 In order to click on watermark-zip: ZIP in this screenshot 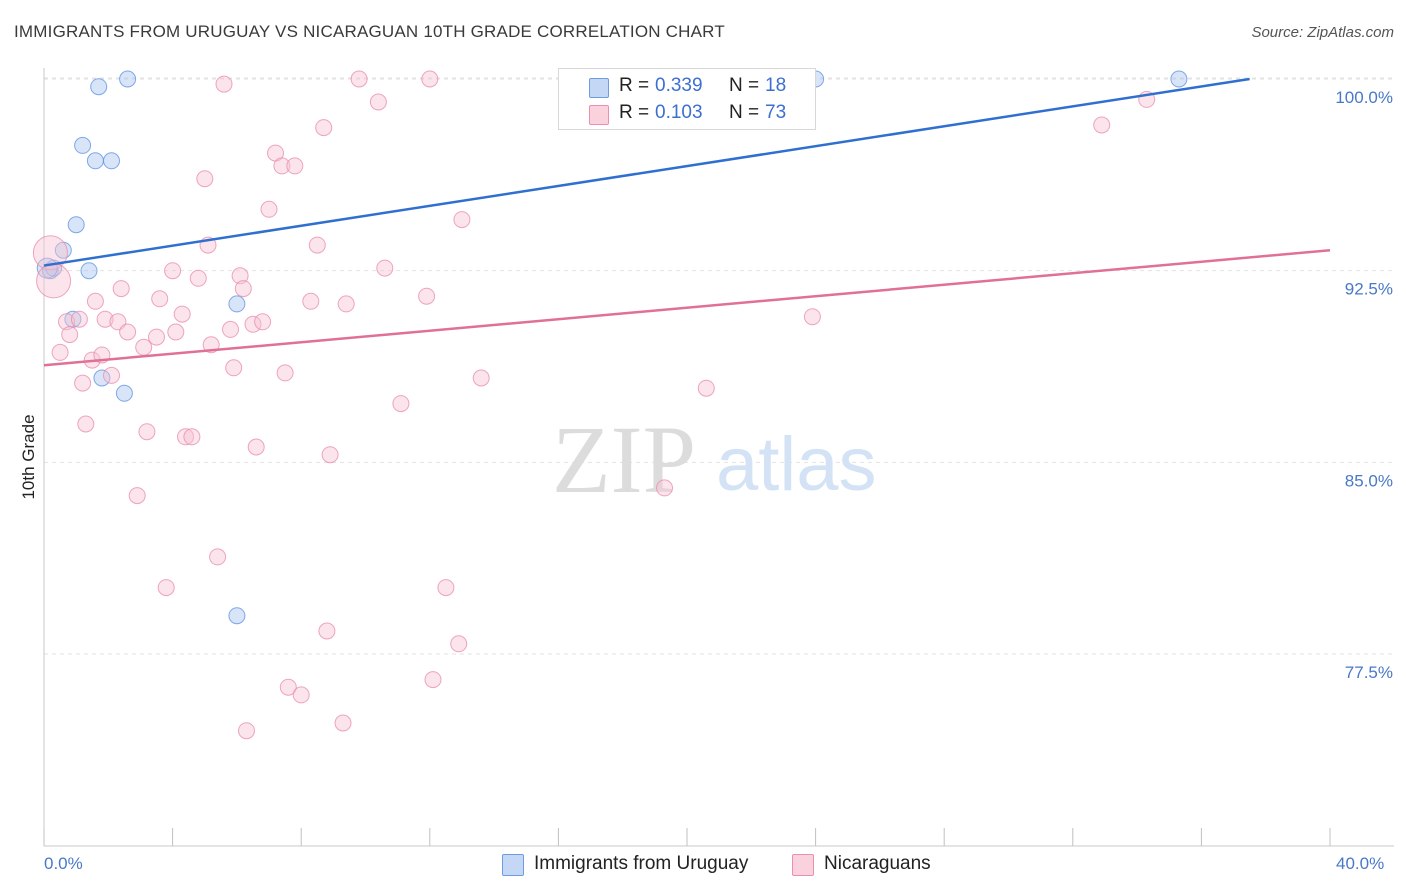, I will do `click(624, 459)`.